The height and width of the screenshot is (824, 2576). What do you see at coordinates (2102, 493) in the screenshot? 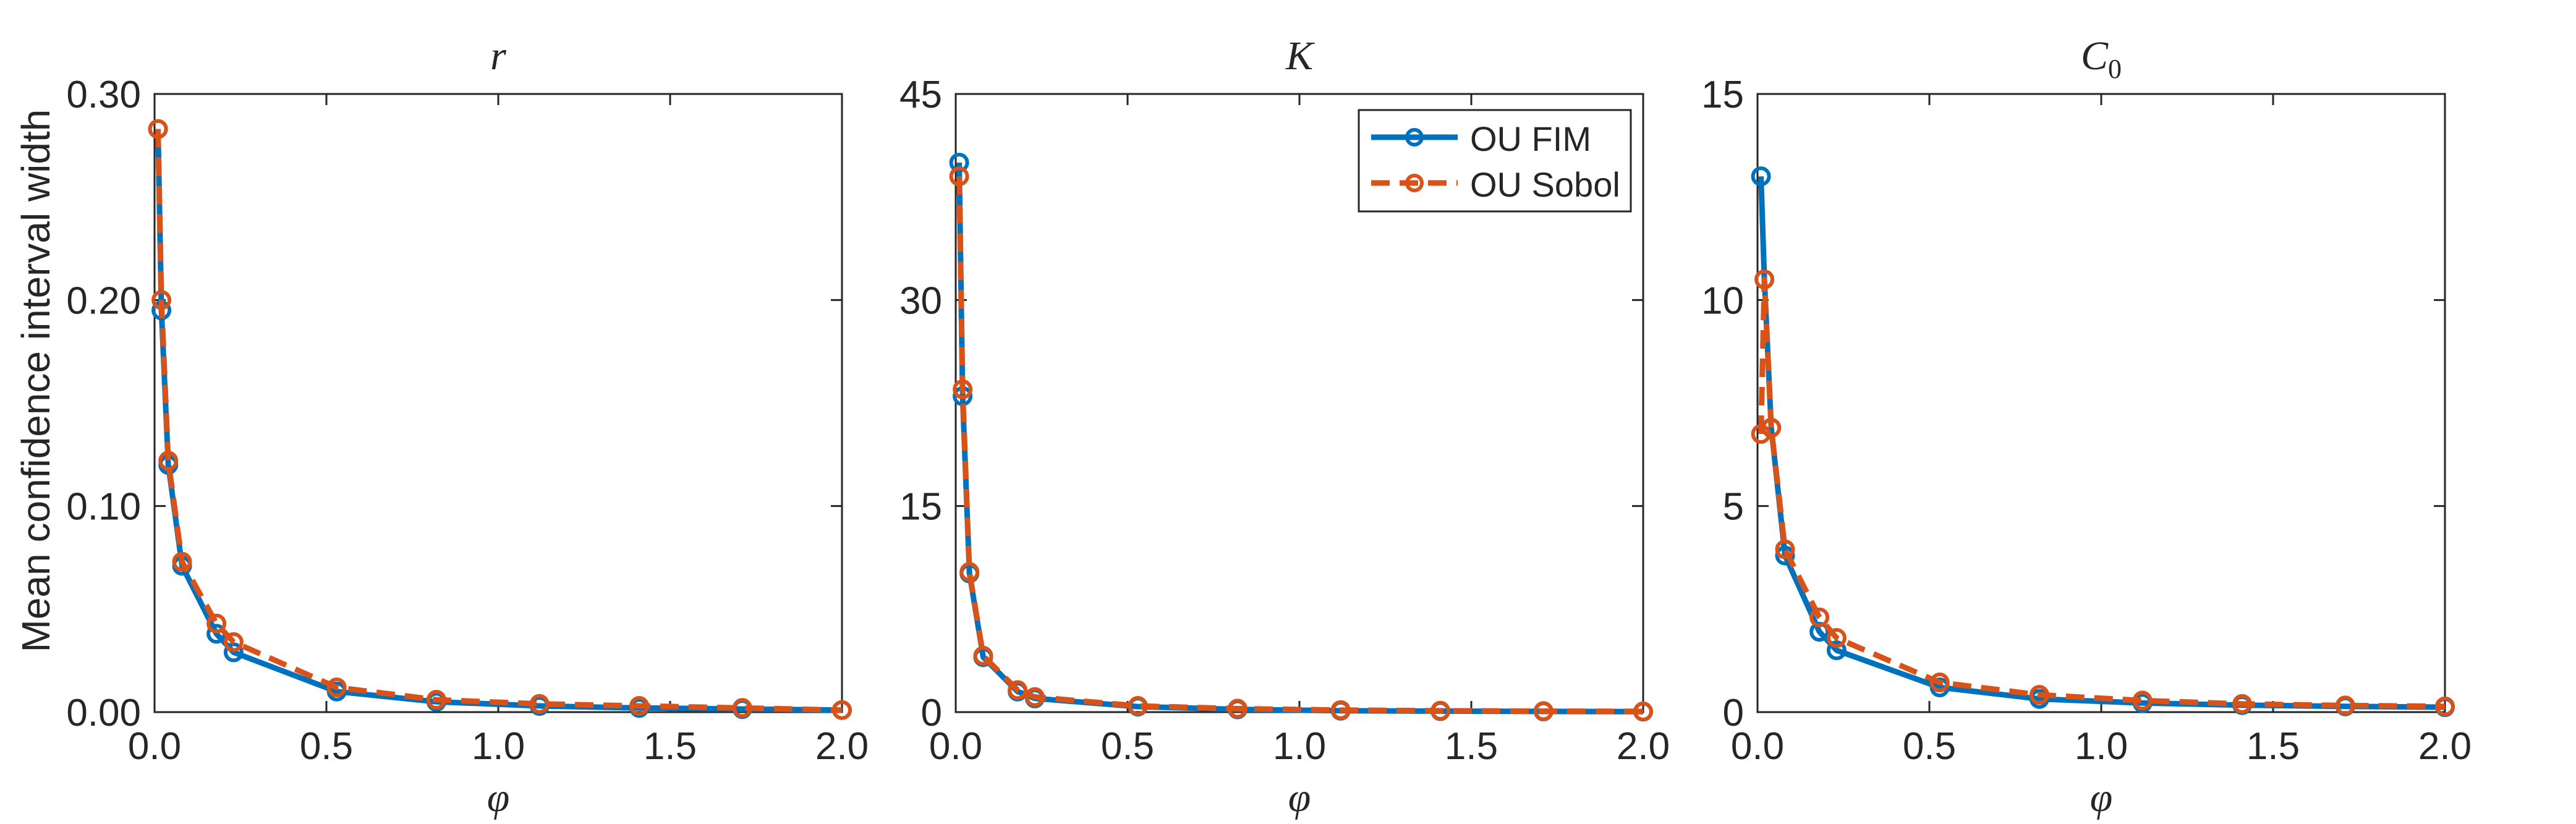
I see `series-line-ou-sobol-c0` at bounding box center [2102, 493].